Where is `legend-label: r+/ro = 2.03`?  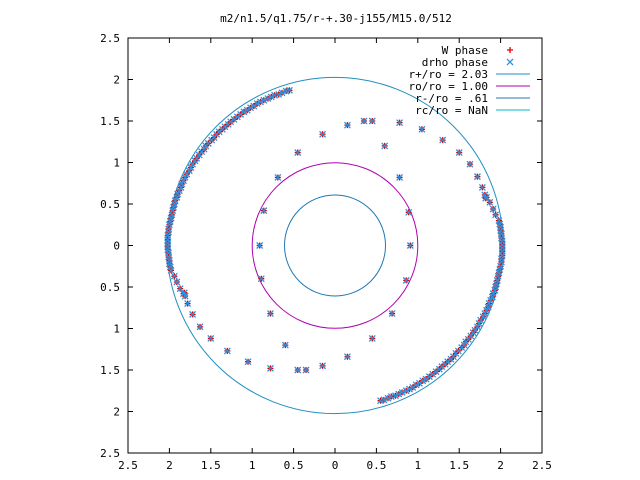
legend-label: r+/ro = 2.03 is located at coordinates (448, 74).